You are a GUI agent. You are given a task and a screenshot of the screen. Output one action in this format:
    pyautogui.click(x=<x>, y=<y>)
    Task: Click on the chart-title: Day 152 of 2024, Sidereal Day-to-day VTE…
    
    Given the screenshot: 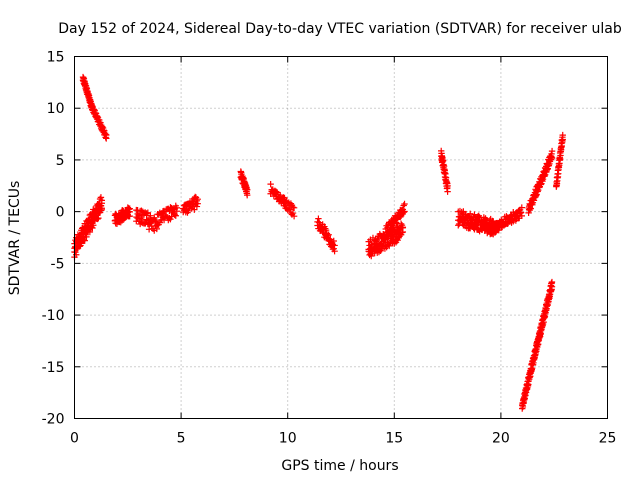 What is the action you would take?
    pyautogui.click(x=340, y=29)
    